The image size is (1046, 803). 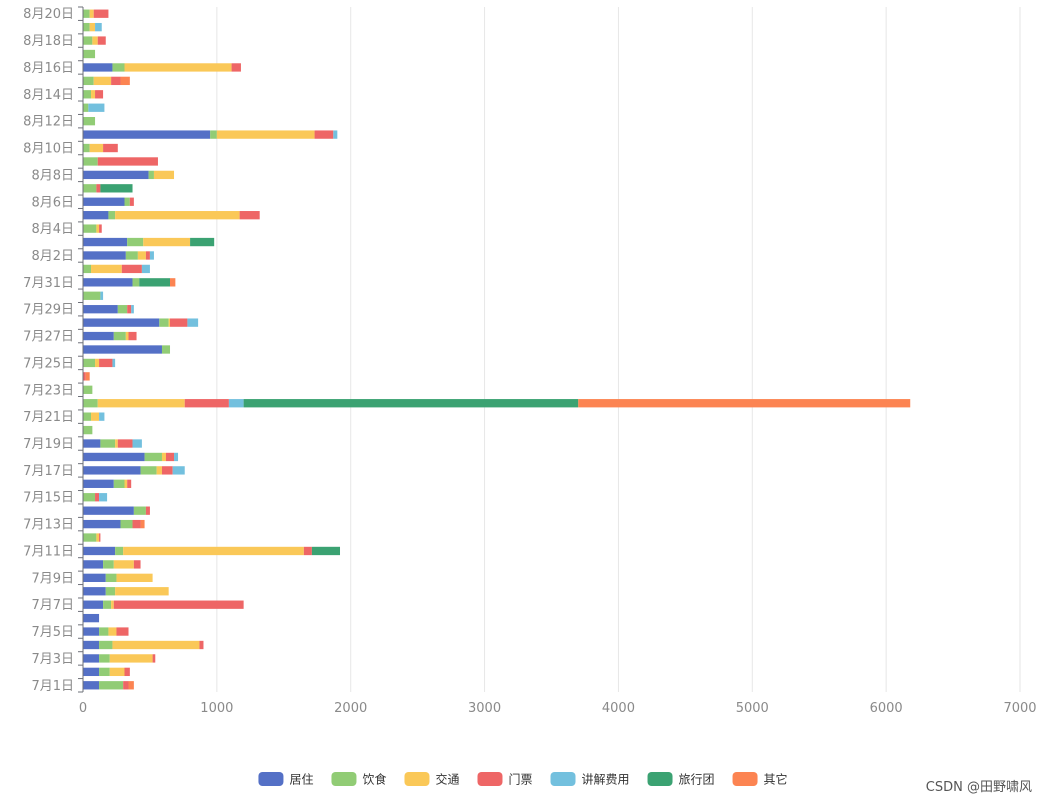 I want to click on legend-item: 门票, so click(x=505, y=779).